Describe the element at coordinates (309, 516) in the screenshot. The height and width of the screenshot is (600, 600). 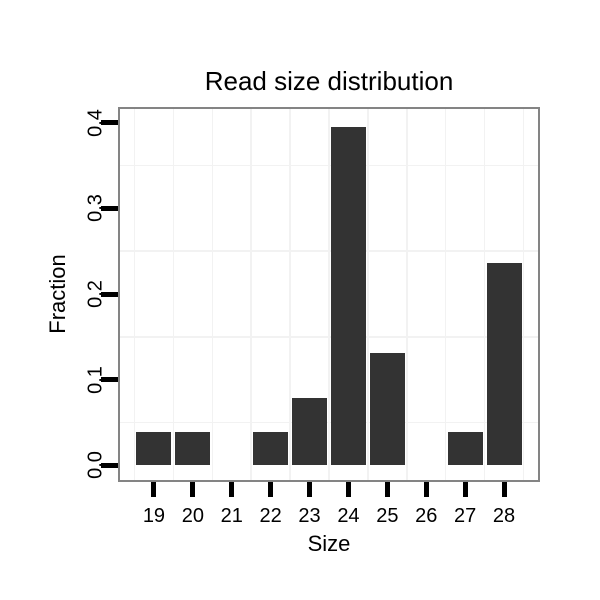
I see `x-tick-label: 23` at that location.